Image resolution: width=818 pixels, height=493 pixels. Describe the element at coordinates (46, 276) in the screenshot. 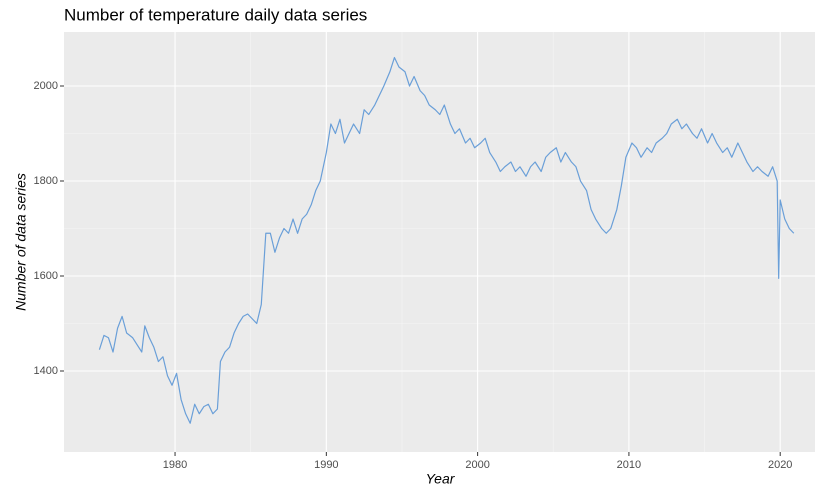

I see `y-tick-label: 1600` at that location.